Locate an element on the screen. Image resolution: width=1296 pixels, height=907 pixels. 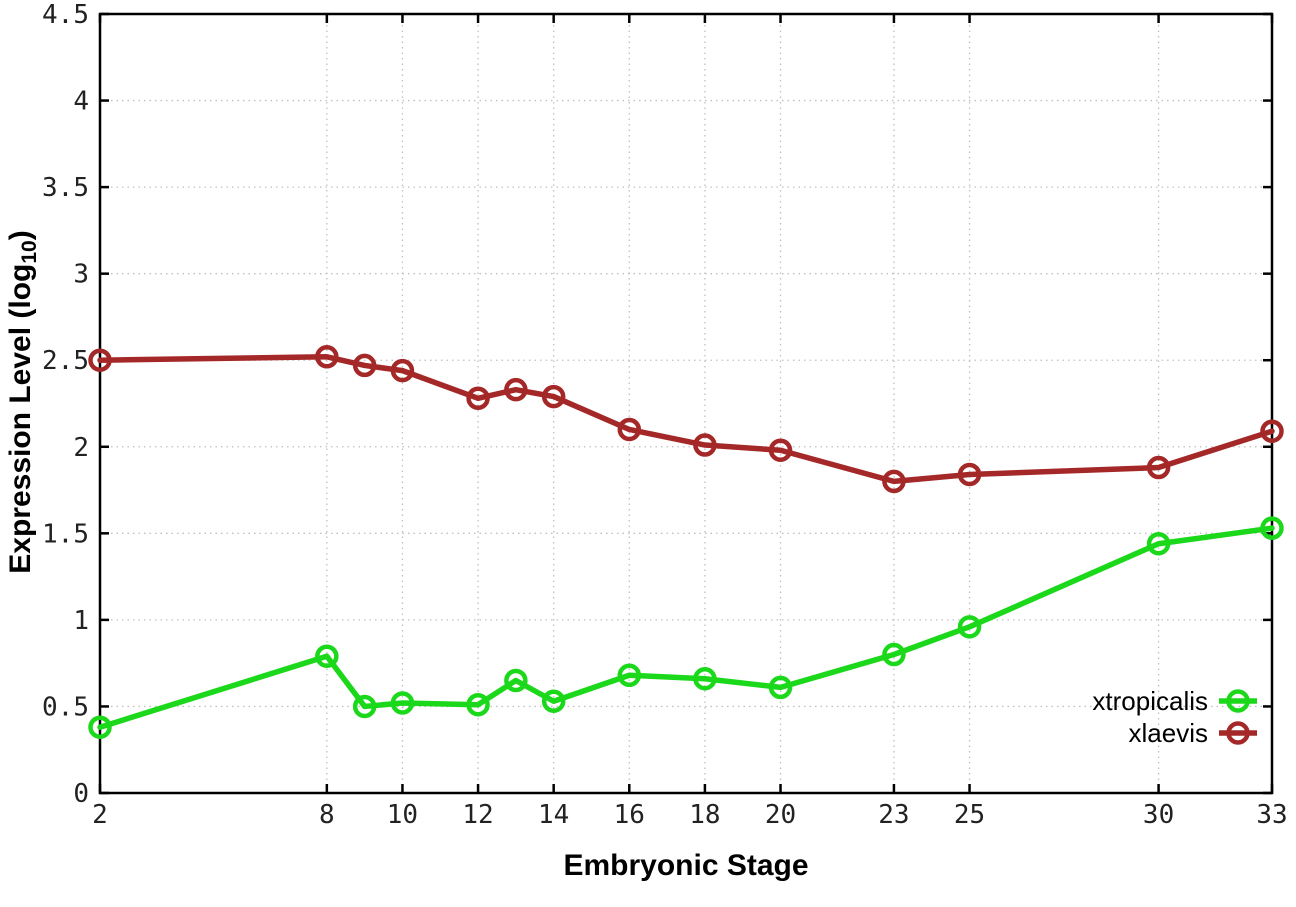
x-axis-title: Embryonic Stage is located at coordinates (686, 865).